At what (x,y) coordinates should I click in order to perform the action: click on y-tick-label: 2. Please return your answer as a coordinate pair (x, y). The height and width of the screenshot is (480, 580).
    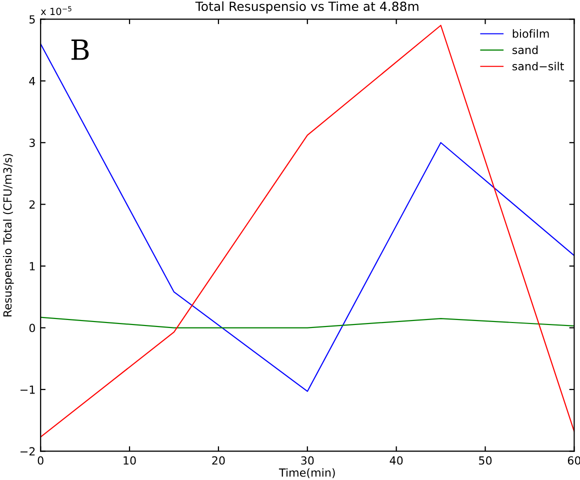
    Looking at the image, I should click on (32, 204).